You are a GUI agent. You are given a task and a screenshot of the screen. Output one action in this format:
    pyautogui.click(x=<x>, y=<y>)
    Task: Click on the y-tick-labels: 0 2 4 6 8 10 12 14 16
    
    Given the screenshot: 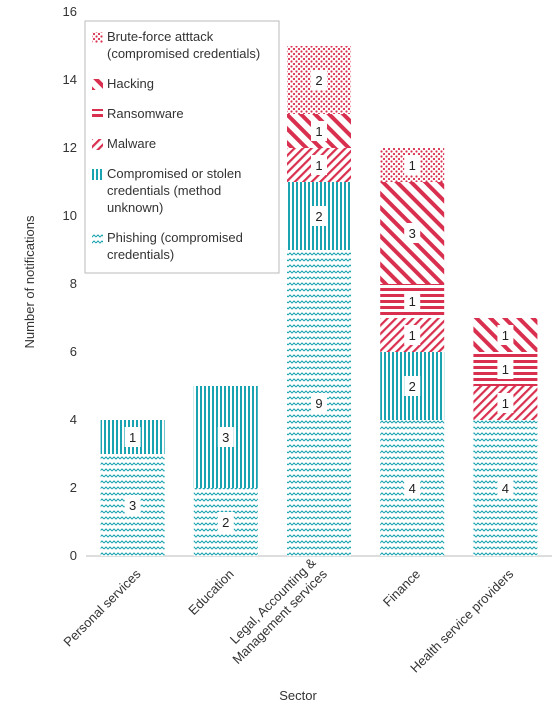 What is the action you would take?
    pyautogui.click(x=70, y=283)
    